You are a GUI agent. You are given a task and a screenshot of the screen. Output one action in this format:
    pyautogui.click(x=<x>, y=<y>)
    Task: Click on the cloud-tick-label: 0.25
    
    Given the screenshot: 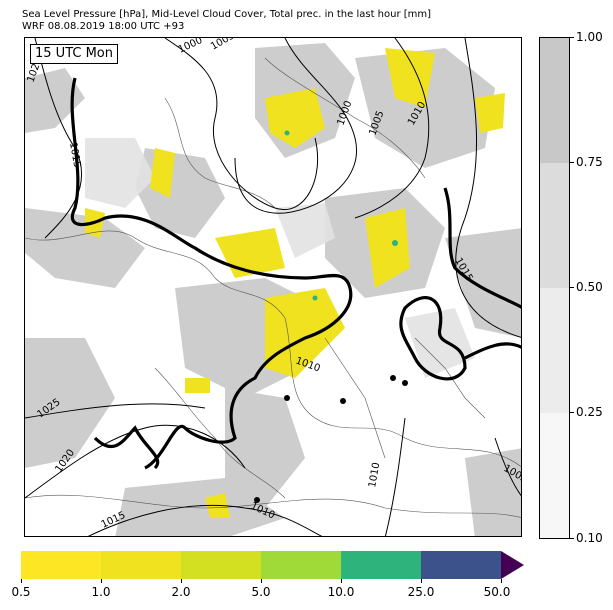 What is the action you would take?
    pyautogui.click(x=589, y=412)
    